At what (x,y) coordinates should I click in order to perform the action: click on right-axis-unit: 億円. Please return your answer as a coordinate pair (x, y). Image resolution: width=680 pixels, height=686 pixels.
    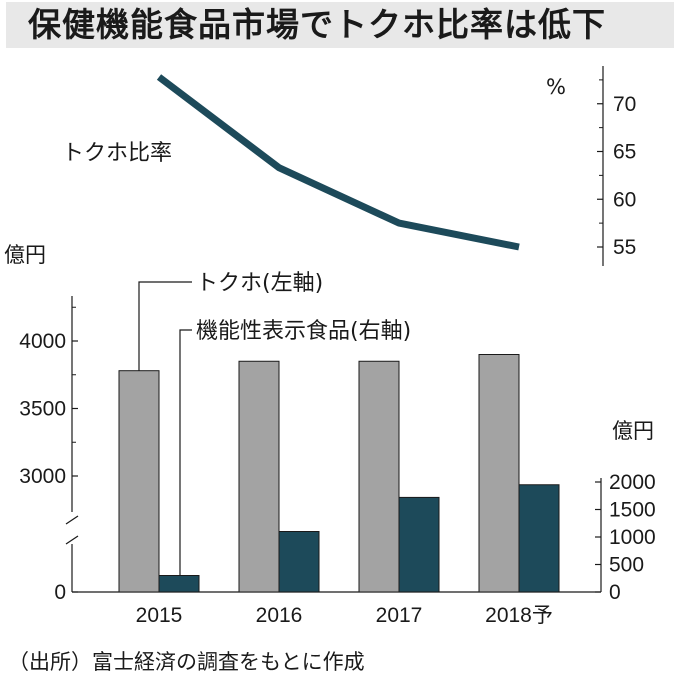
    Looking at the image, I should click on (633, 431).